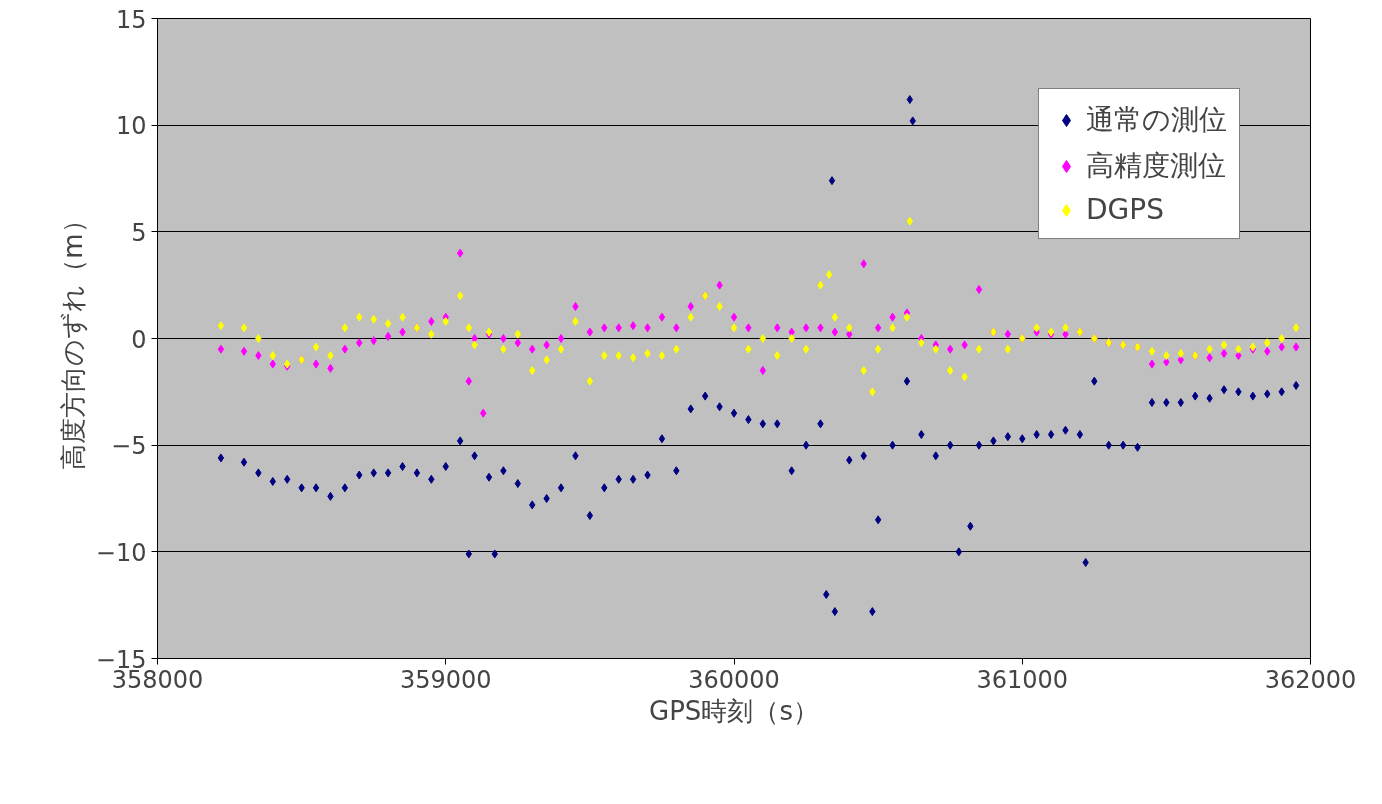 Image resolution: width=1382 pixels, height=804 pixels. What do you see at coordinates (131, 126) in the screenshot?
I see `y-tick-label: 10` at bounding box center [131, 126].